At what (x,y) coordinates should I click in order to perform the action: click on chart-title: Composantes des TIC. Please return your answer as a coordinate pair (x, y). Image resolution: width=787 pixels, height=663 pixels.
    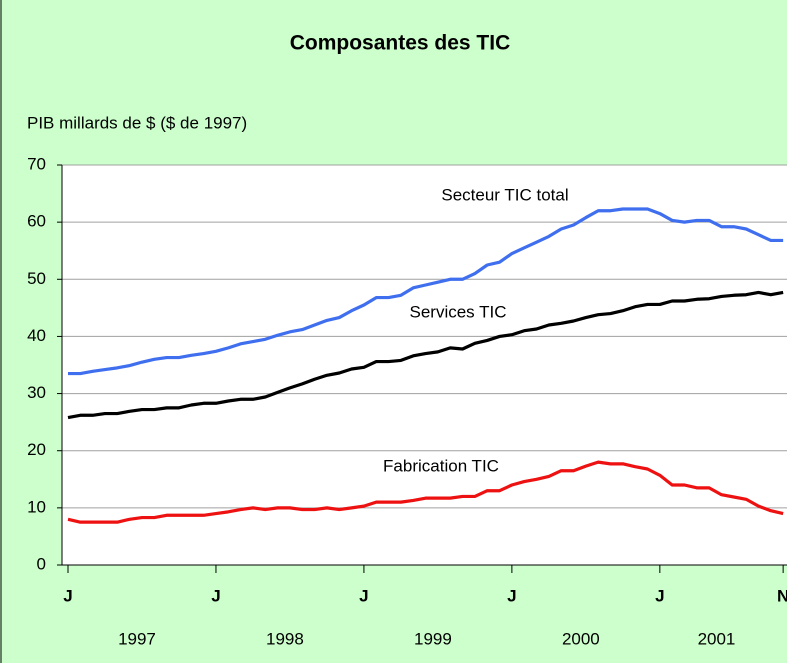
    Looking at the image, I should click on (400, 43).